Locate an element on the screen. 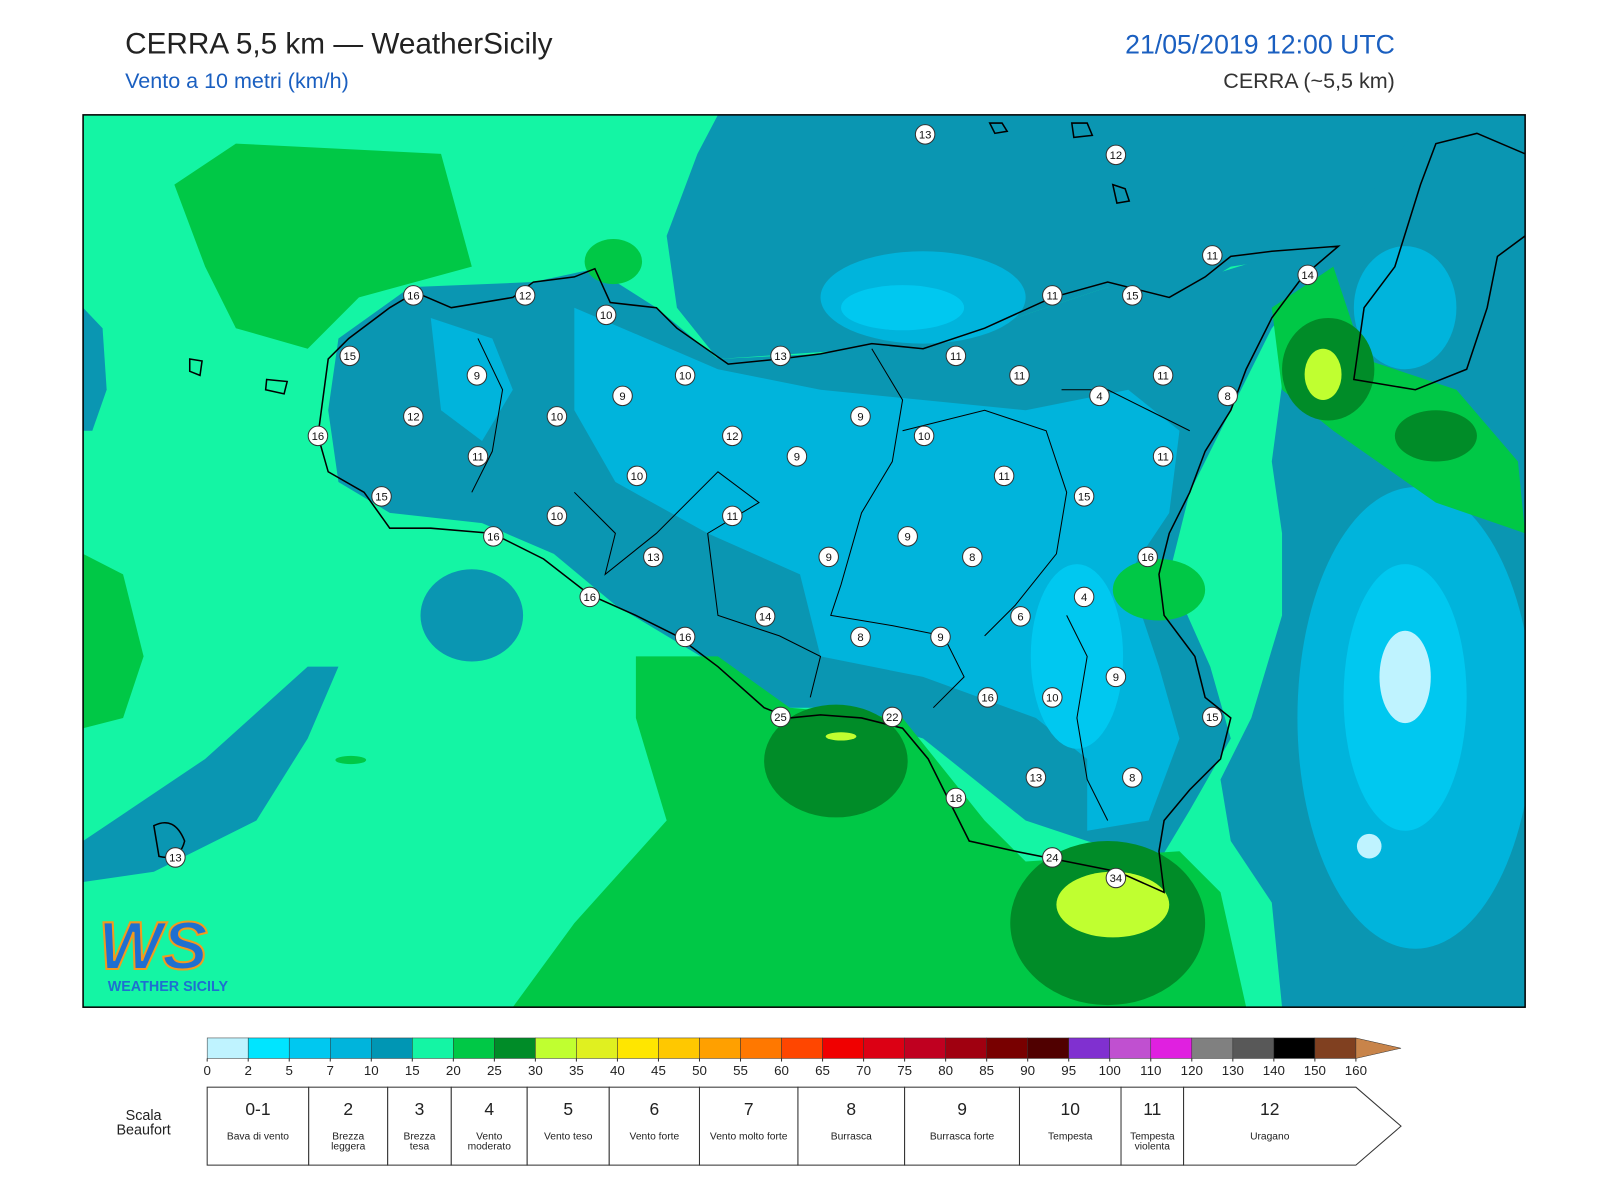 This screenshot has width=1600, height=1200. beaufort-name-box: Vento teso is located at coordinates (568, 1137).